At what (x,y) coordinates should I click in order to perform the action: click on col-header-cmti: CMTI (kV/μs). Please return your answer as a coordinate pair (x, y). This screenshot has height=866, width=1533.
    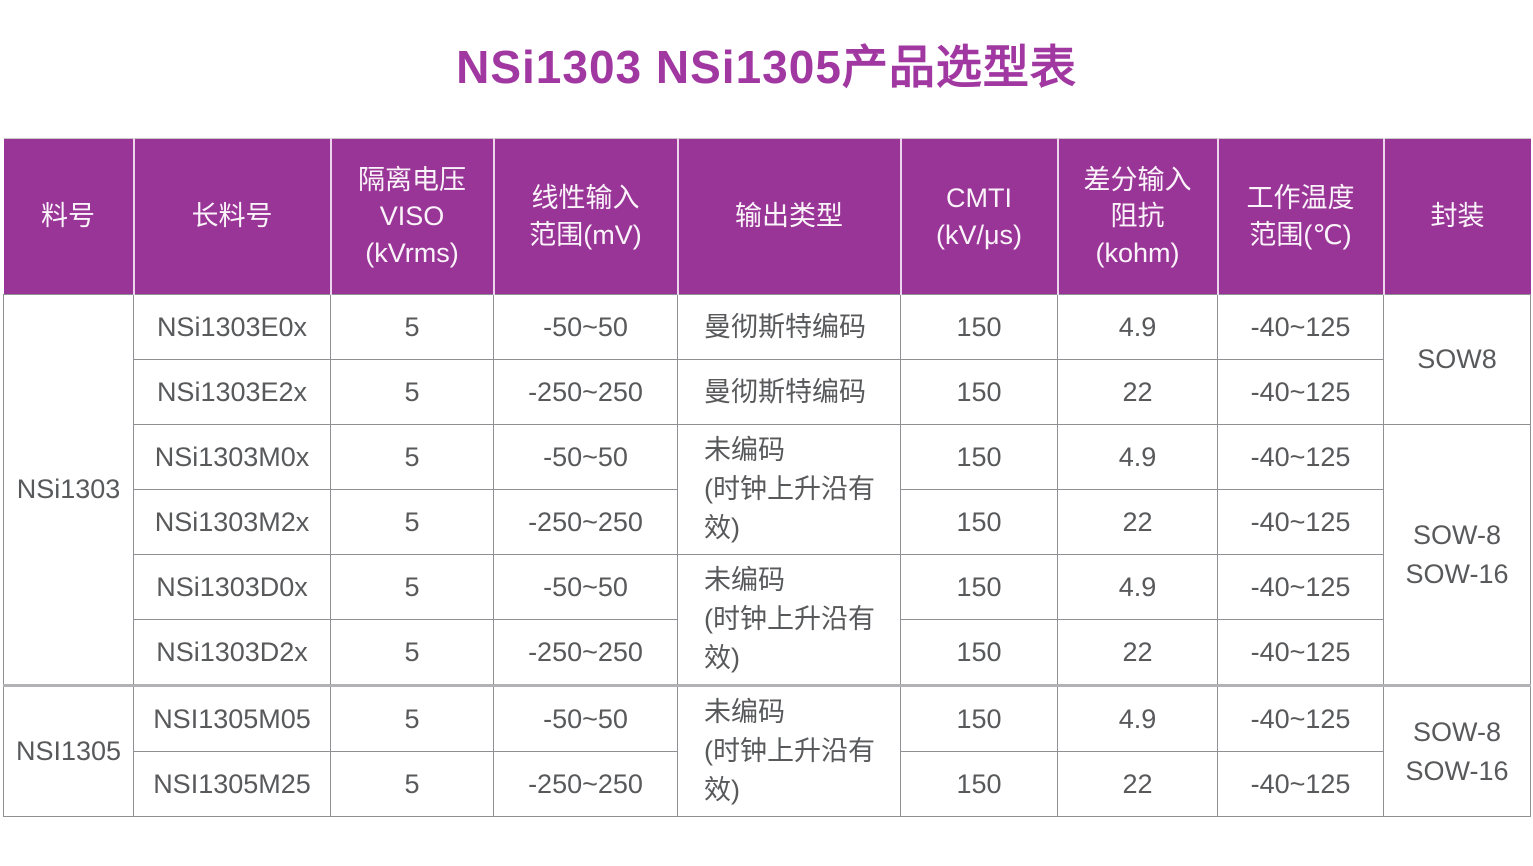
    Looking at the image, I should click on (978, 216).